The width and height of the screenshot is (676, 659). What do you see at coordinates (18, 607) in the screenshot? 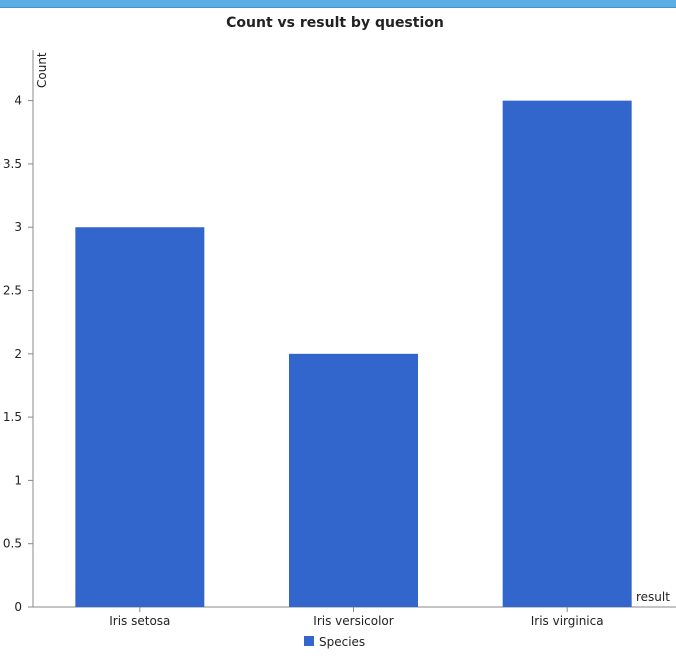
I see `y-tick-label: 0` at bounding box center [18, 607].